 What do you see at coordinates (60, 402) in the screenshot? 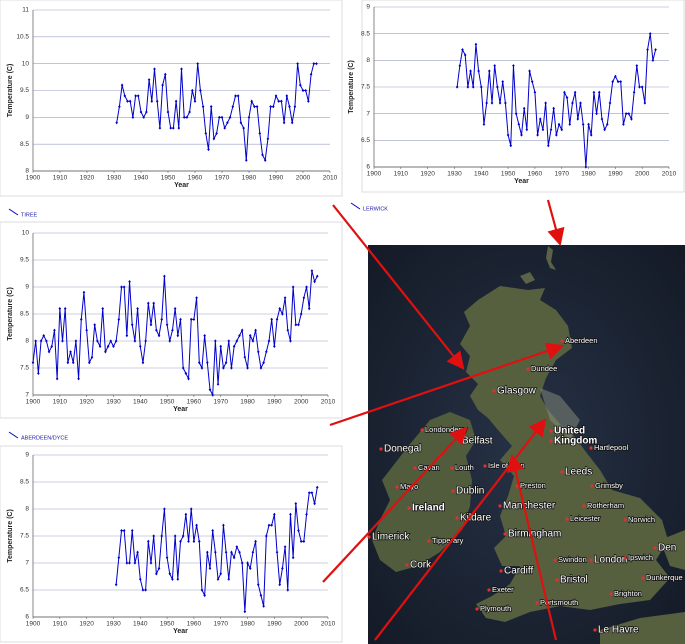
I see `x-tick-label: 1910` at bounding box center [60, 402].